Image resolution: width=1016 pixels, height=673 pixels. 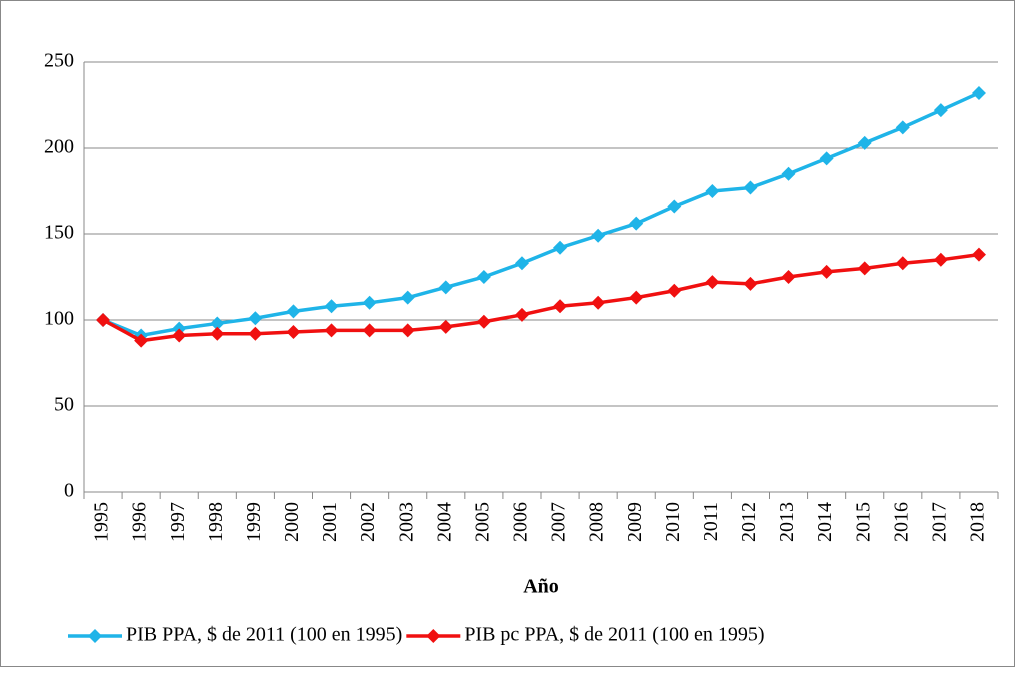 I want to click on x-axis-label: Año, so click(x=541, y=587).